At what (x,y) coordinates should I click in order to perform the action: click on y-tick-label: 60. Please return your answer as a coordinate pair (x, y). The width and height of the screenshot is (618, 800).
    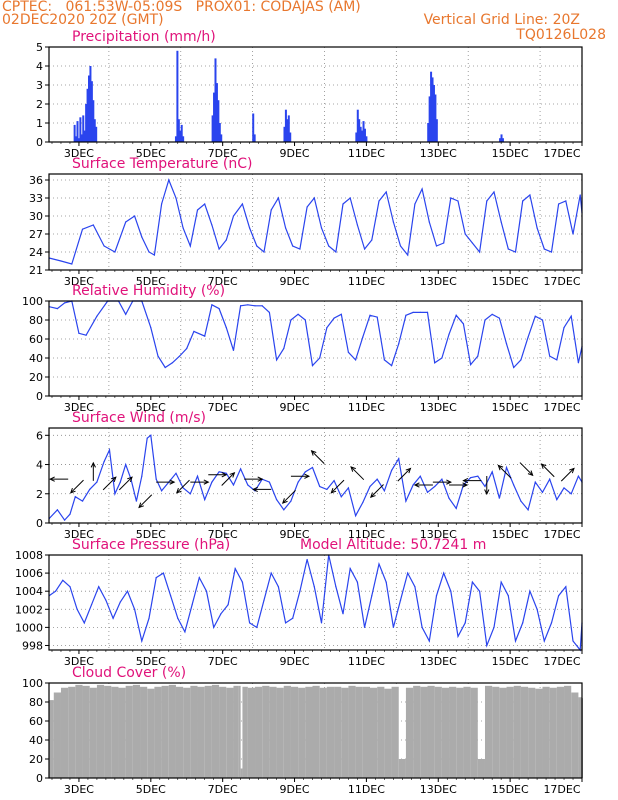
    Looking at the image, I should click on (36, 721).